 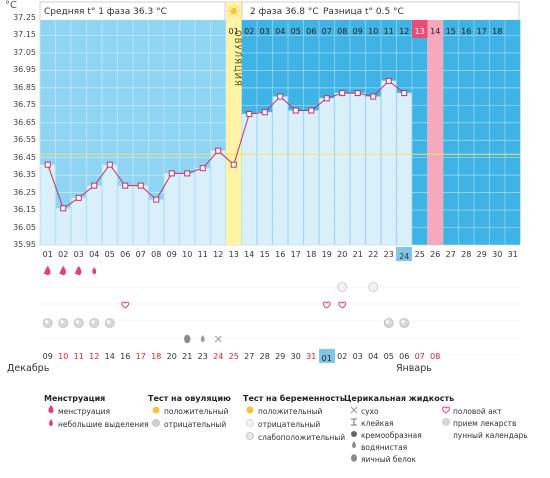 What do you see at coordinates (63, 254) in the screenshot?
I see `x-tick-label: 02` at bounding box center [63, 254].